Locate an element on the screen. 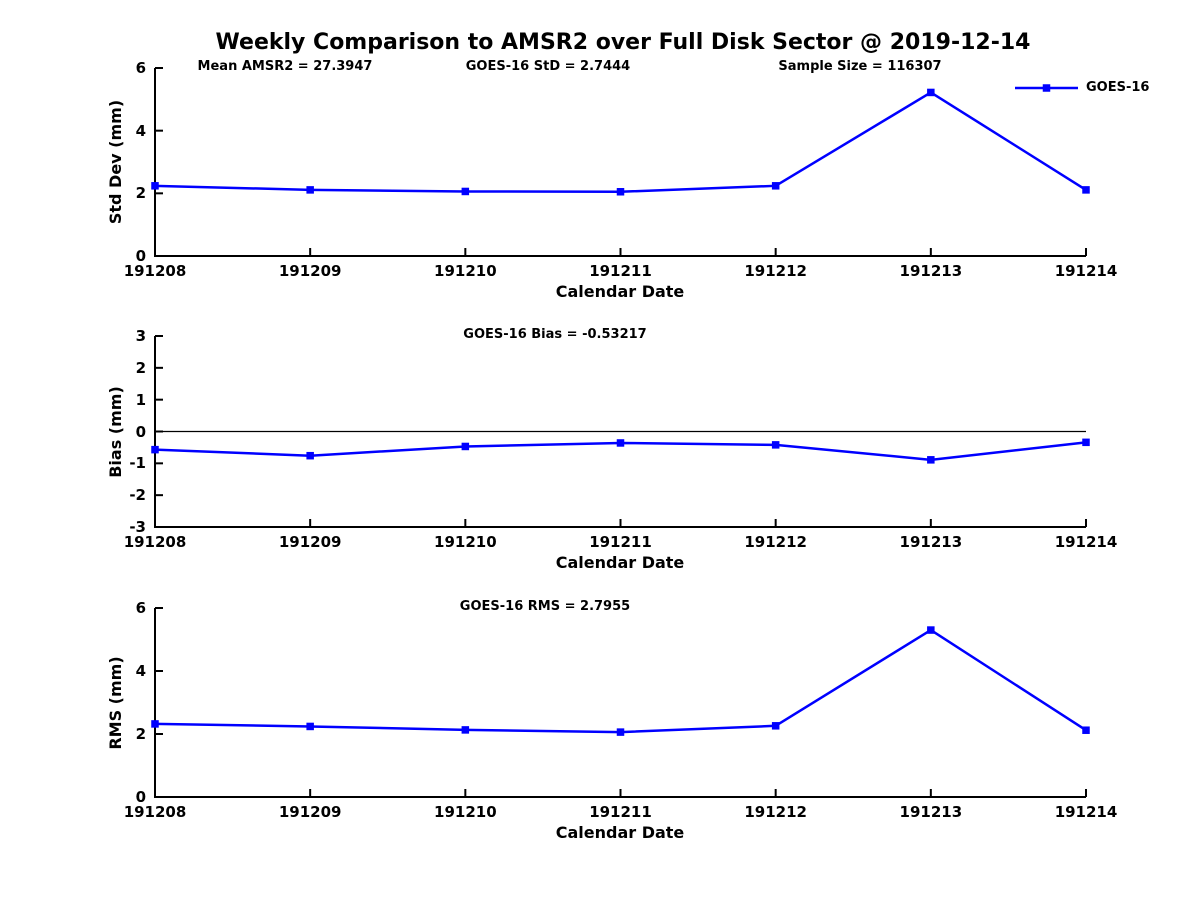 This screenshot has height=900, width=1200. annotation: Sample Size = 116307 is located at coordinates (860, 66).